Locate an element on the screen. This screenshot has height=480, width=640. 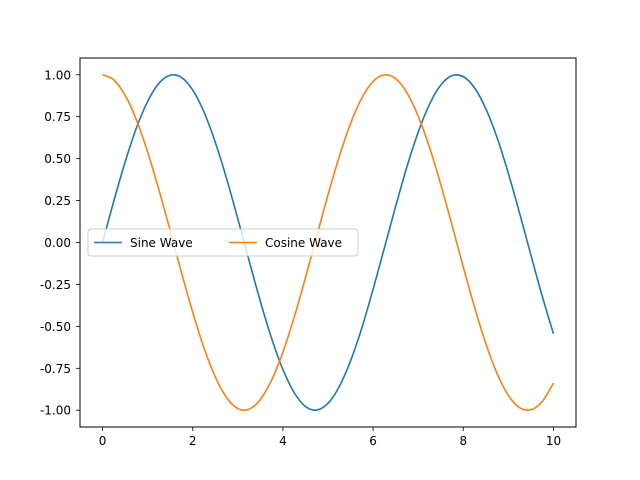
legend: Sine Wave Cosine Wave is located at coordinates (223, 242).